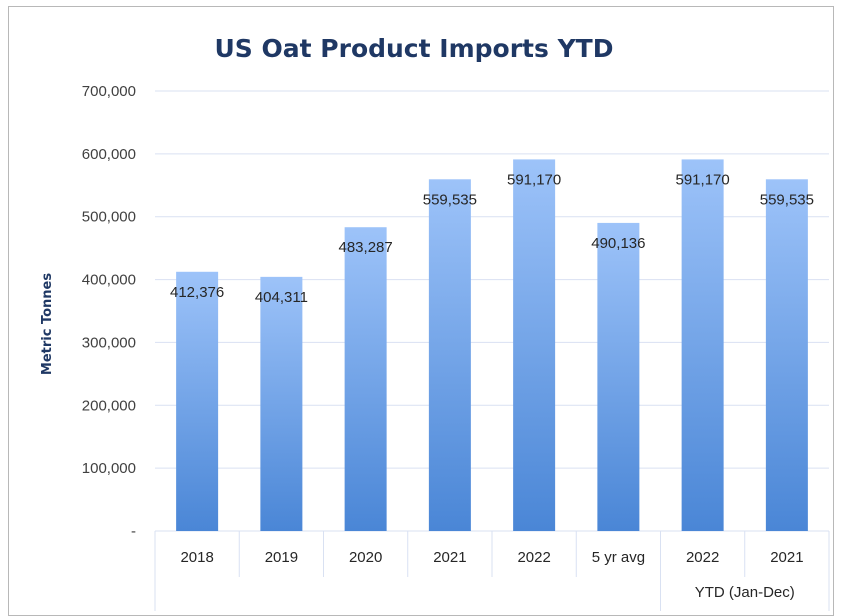 The width and height of the screenshot is (842, 616). Describe the element at coordinates (109, 280) in the screenshot. I see `y-tick-label: 400,000` at that location.